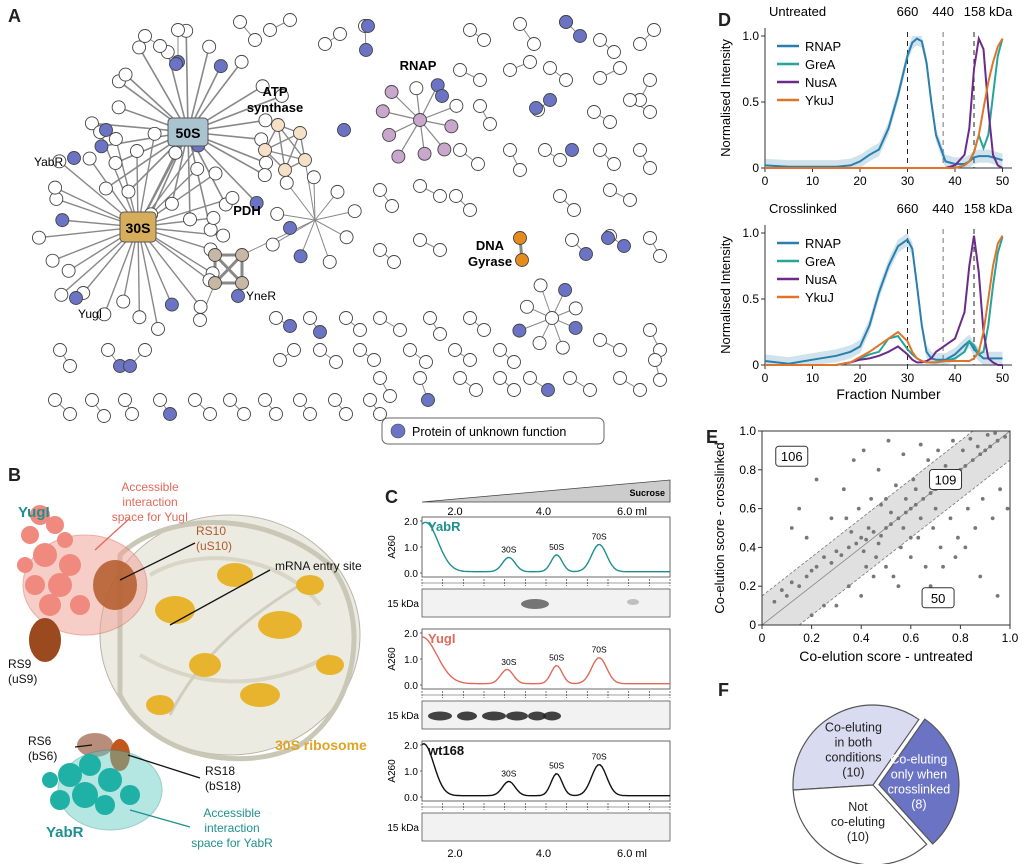 This screenshot has width=1024, height=864. Describe the element at coordinates (647, 493) in the screenshot. I see `sucrose-label: Sucrose` at that location.